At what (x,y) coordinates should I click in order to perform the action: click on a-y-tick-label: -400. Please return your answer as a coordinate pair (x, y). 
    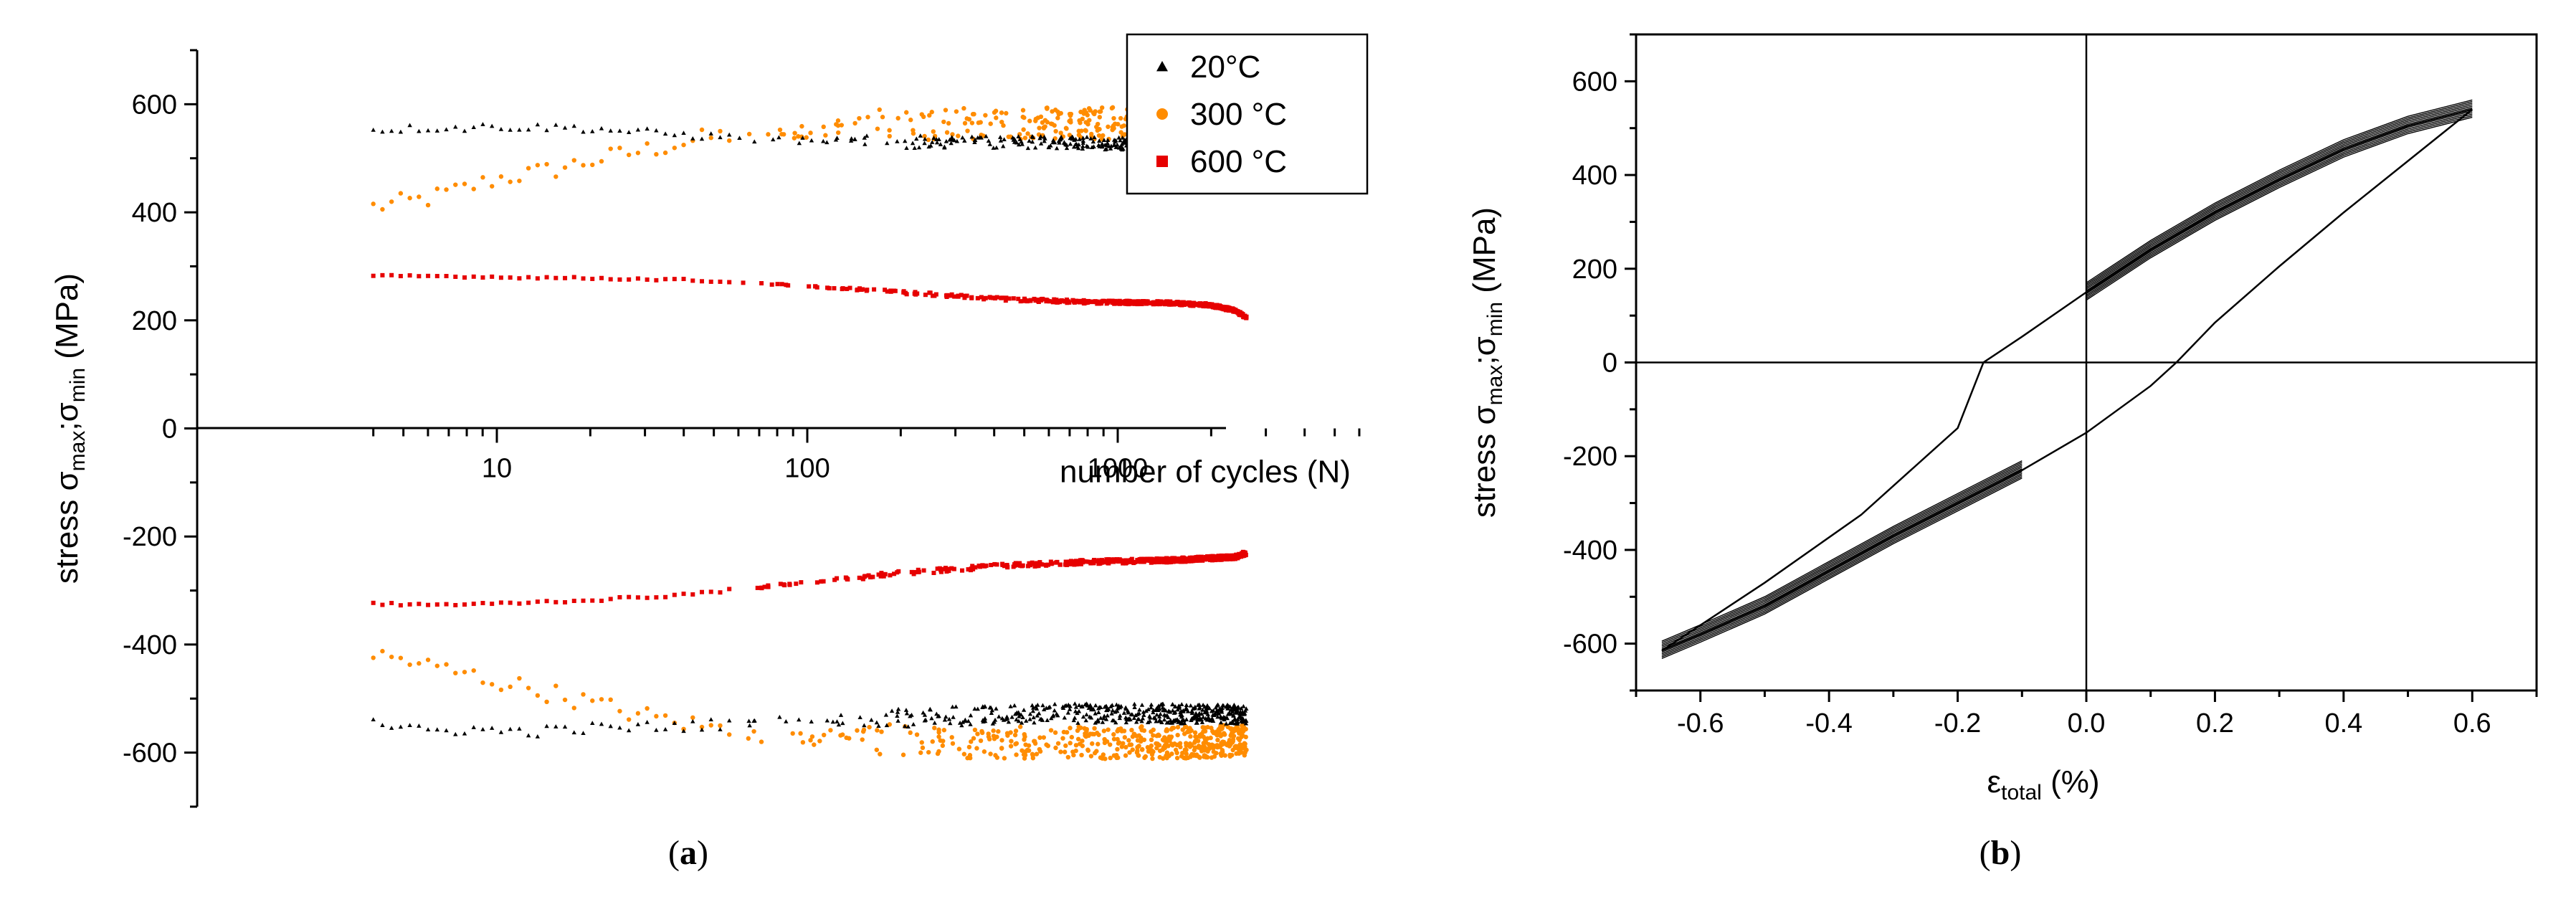
    Looking at the image, I should click on (150, 645).